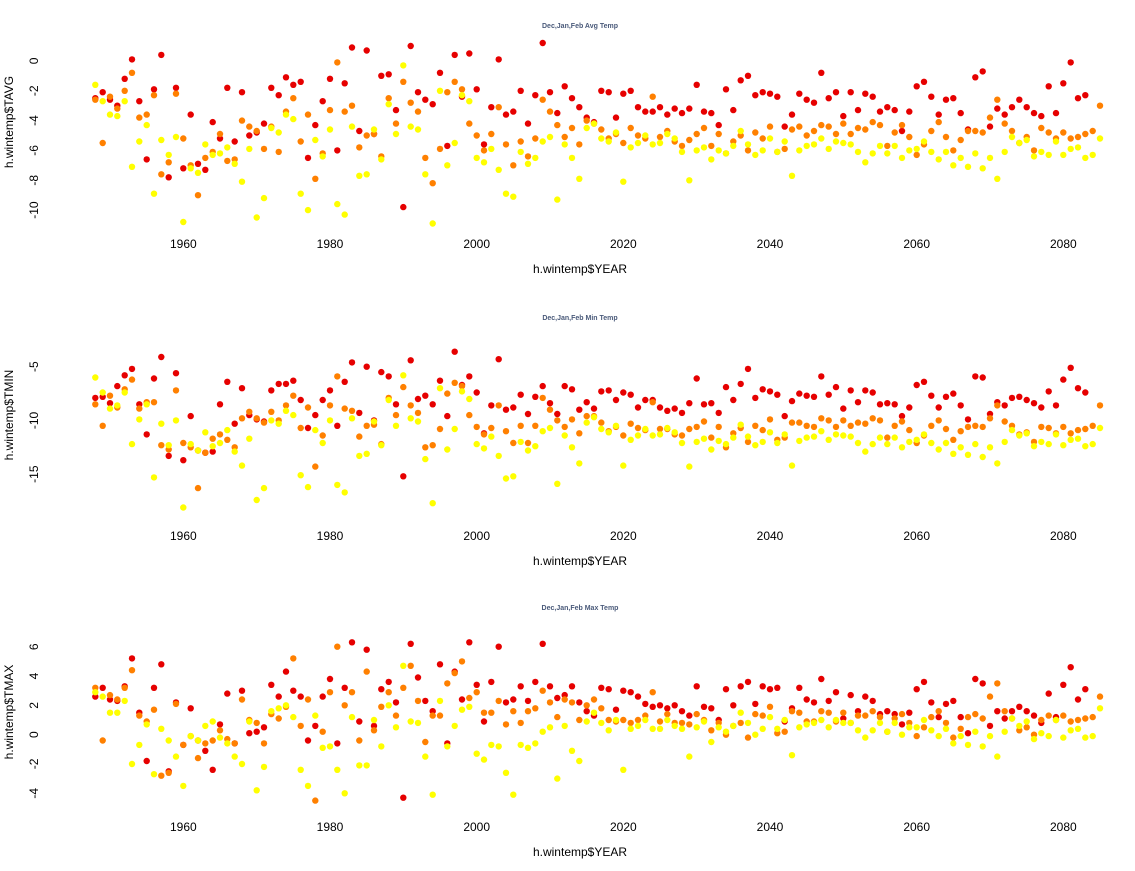  I want to click on y-tick-label: -4, so click(34, 120).